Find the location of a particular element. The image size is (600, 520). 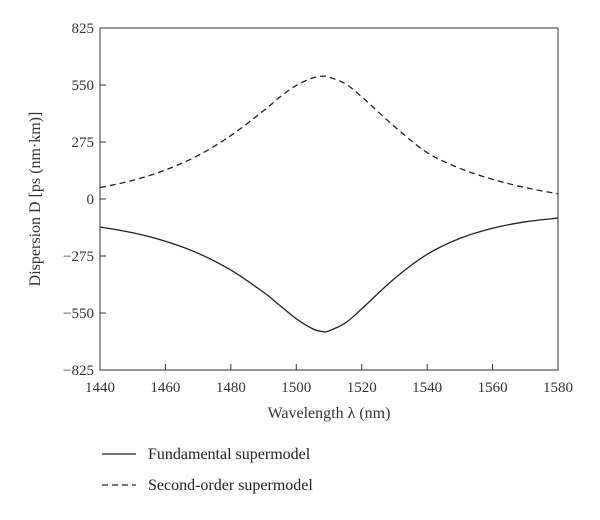

x-tick-label: 1520 is located at coordinates (362, 388).